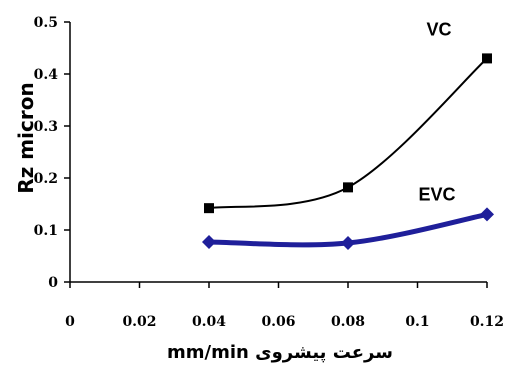  Describe the element at coordinates (70, 322) in the screenshot. I see `x-tick-label: 0` at that location.